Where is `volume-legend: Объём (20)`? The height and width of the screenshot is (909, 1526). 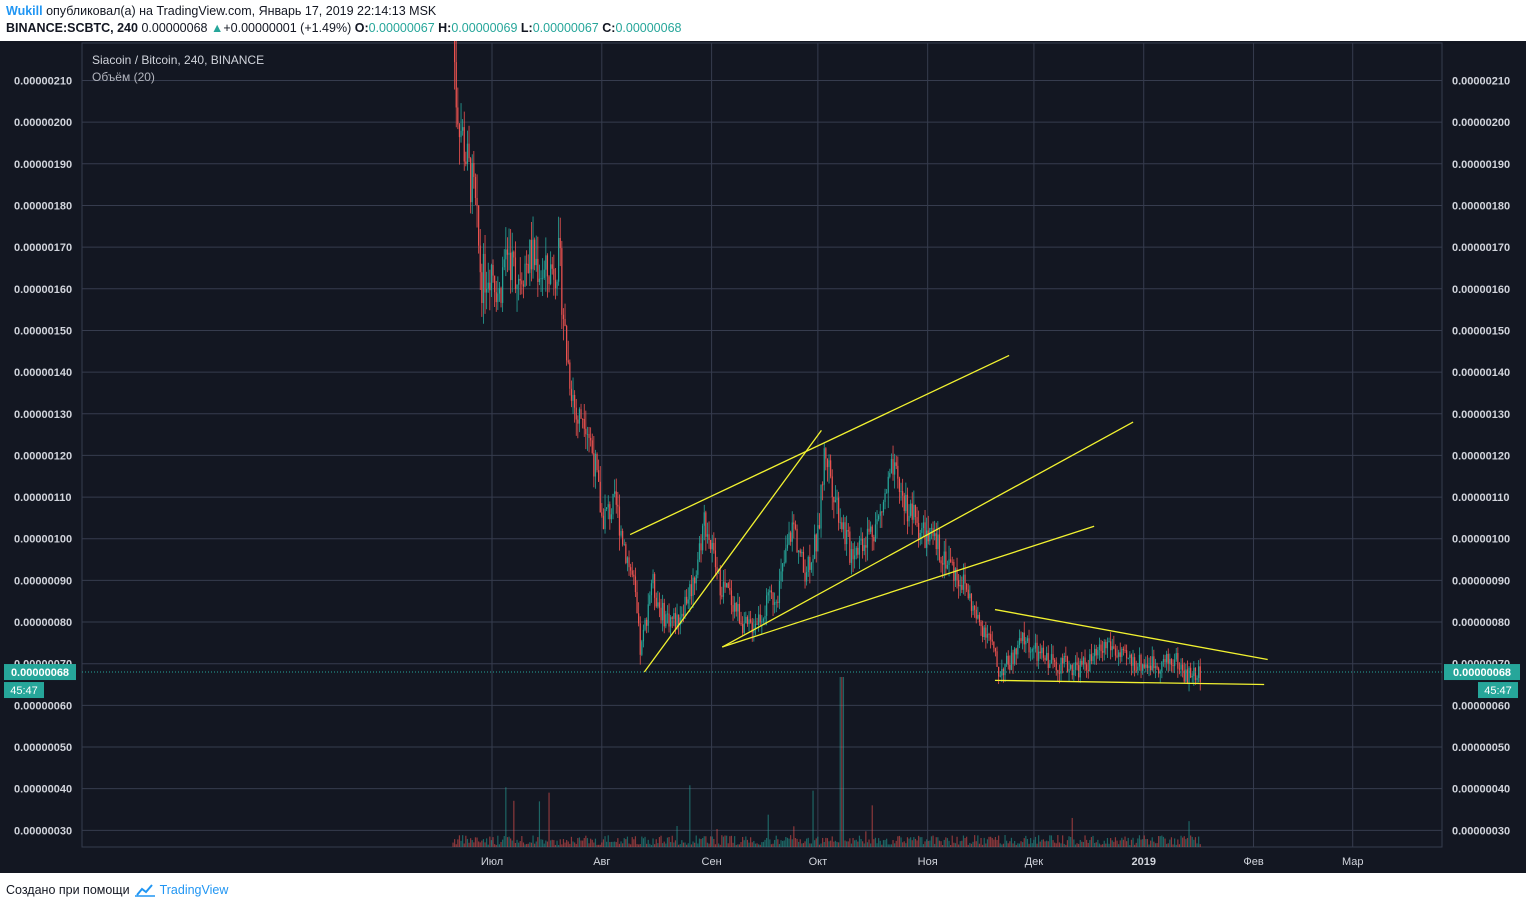
volume-legend: Объём (20) is located at coordinates (123, 77).